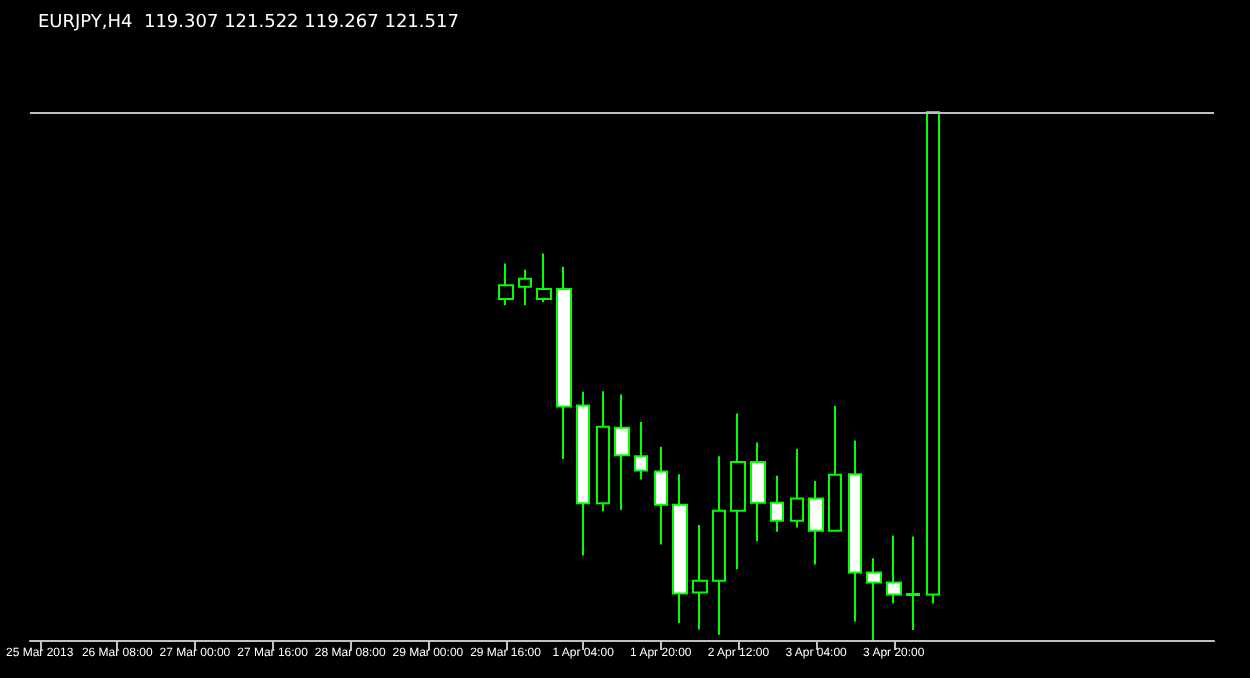  What do you see at coordinates (248, 23) in the screenshot?
I see `chart-title: EURJPY,H4 119.307 121.522 119.267 121.517` at bounding box center [248, 23].